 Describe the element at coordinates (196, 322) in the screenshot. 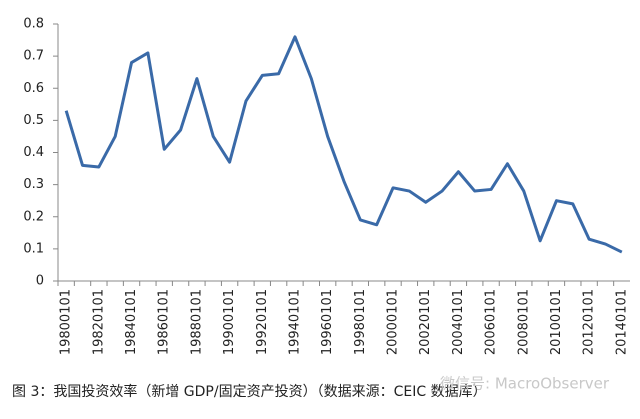

I see `x-tick-label: 19880101` at that location.